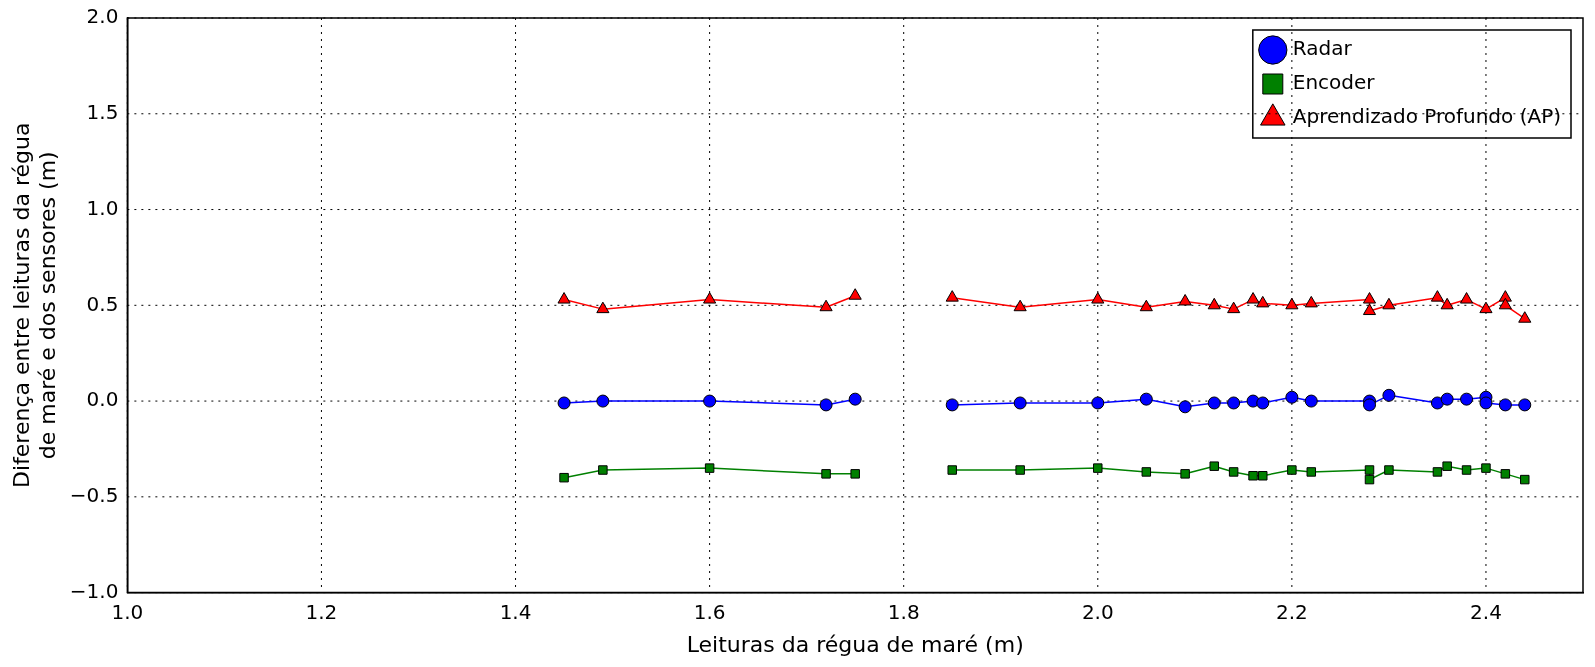 The image size is (1595, 667). Describe the element at coordinates (855, 644) in the screenshot. I see `x-axis-title: Leituras da régua de maré (m)` at that location.